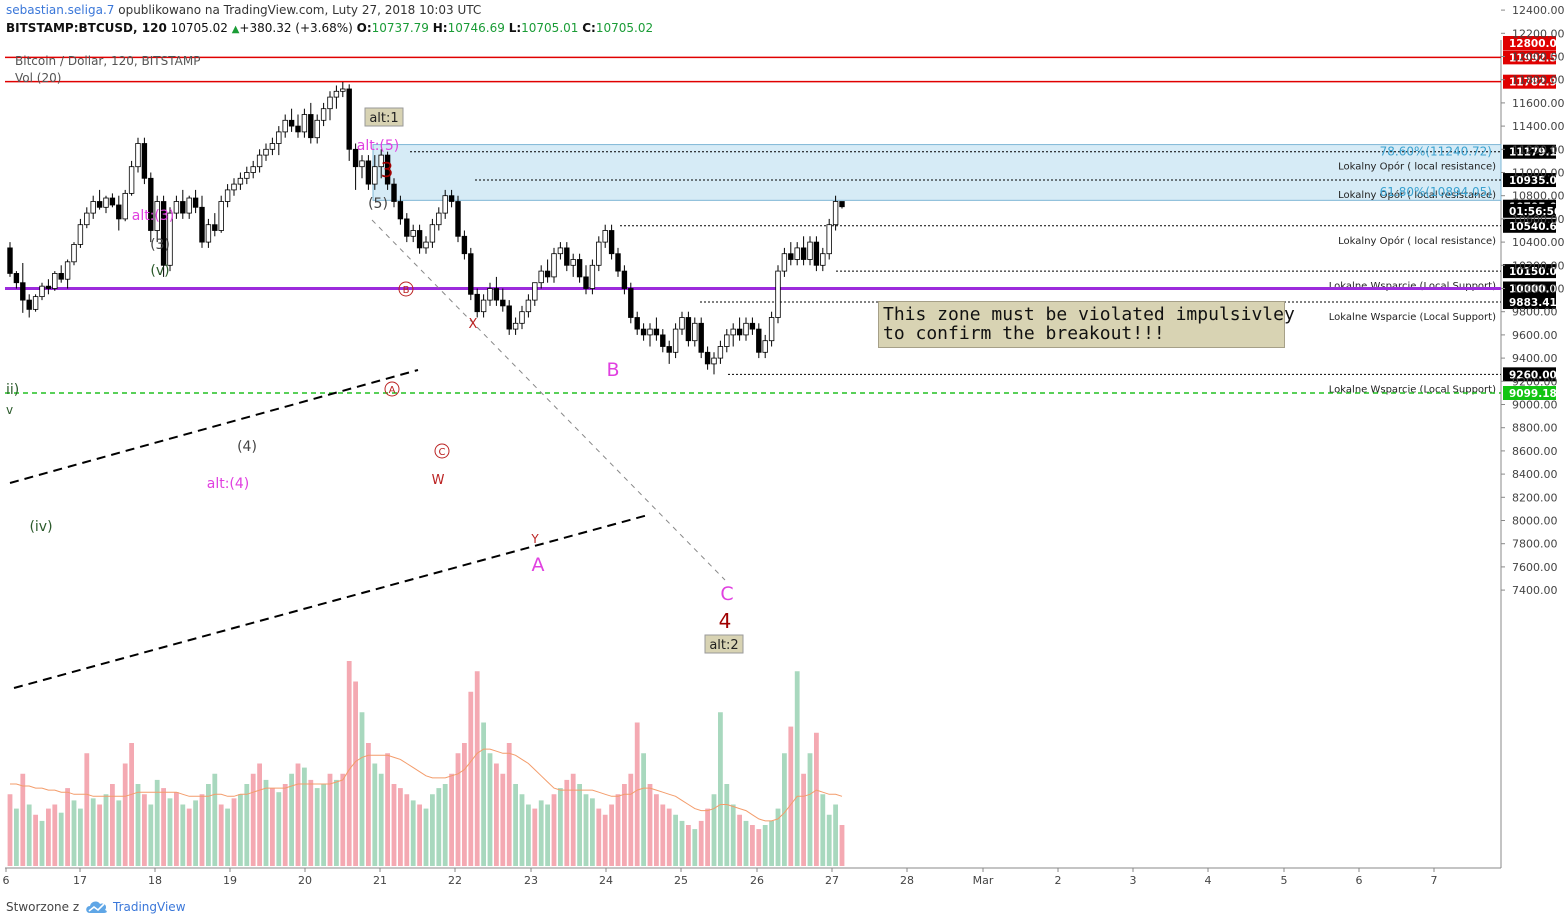  I want to click on time-tick-label: 25, so click(681, 880).